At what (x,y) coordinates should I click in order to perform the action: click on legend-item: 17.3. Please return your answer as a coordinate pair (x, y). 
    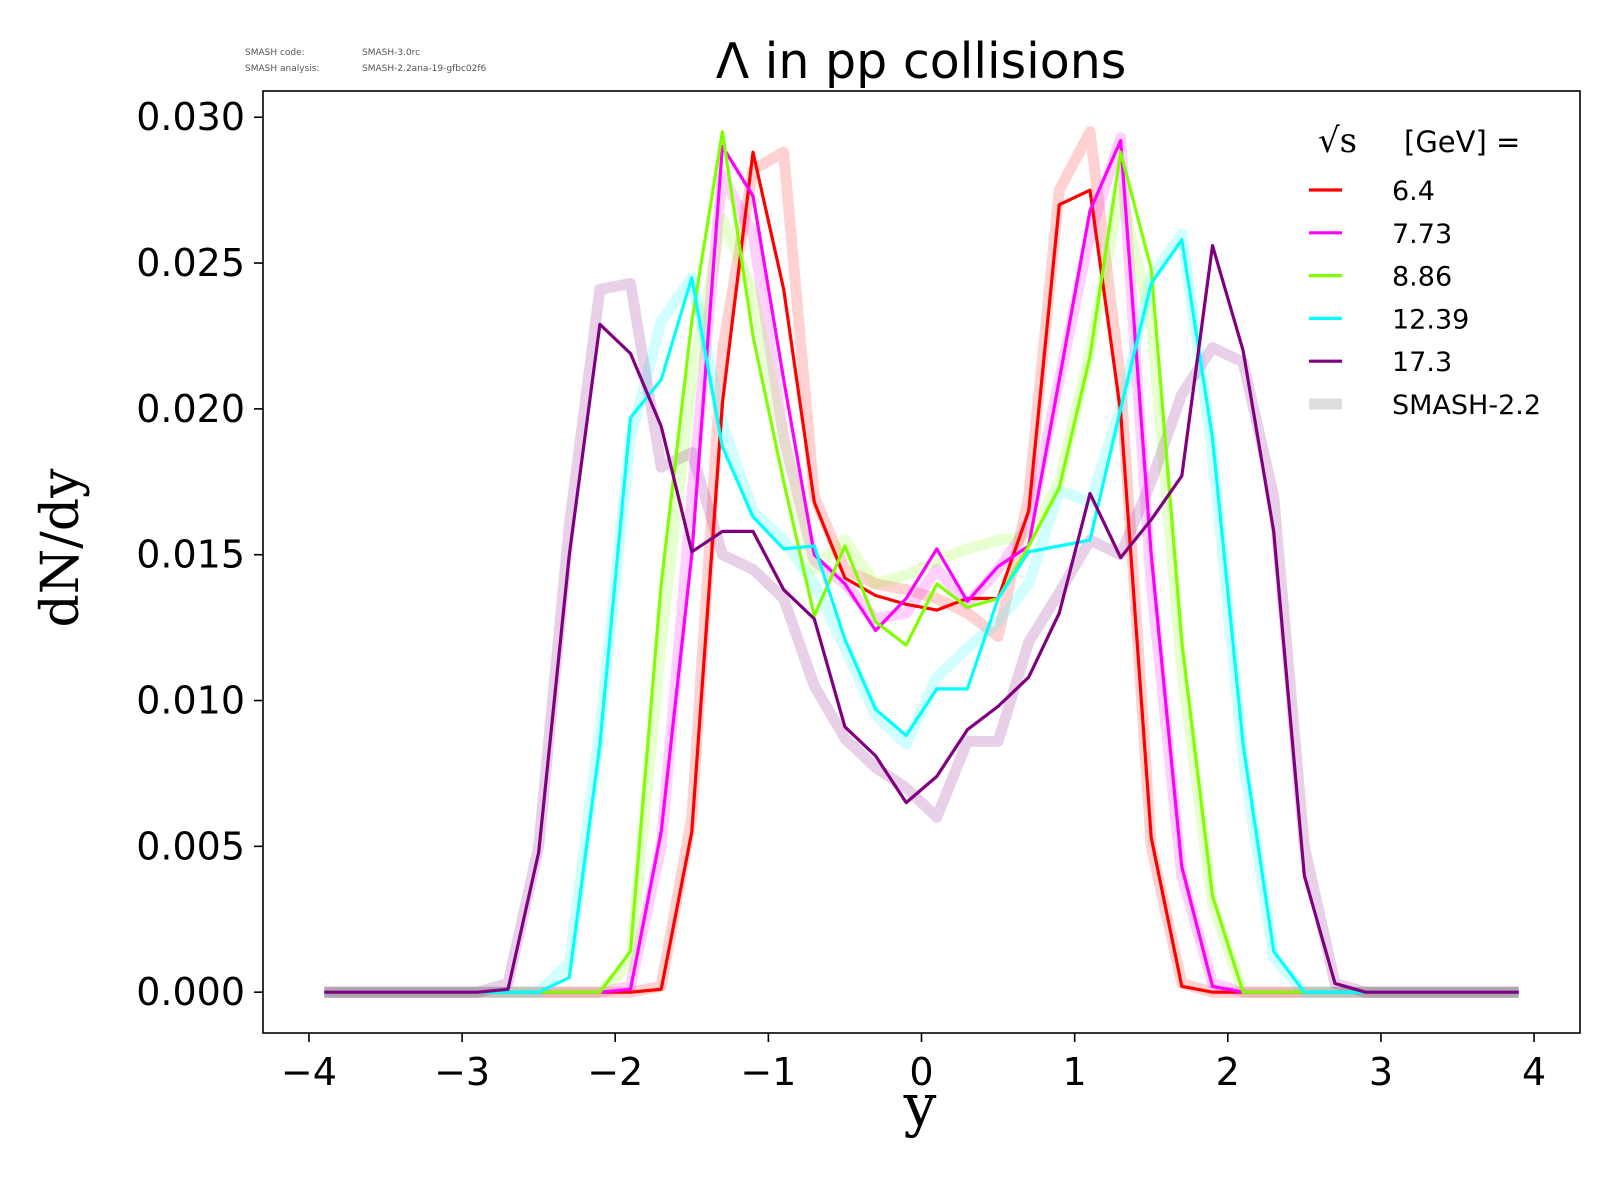
    Looking at the image, I should click on (1380, 362).